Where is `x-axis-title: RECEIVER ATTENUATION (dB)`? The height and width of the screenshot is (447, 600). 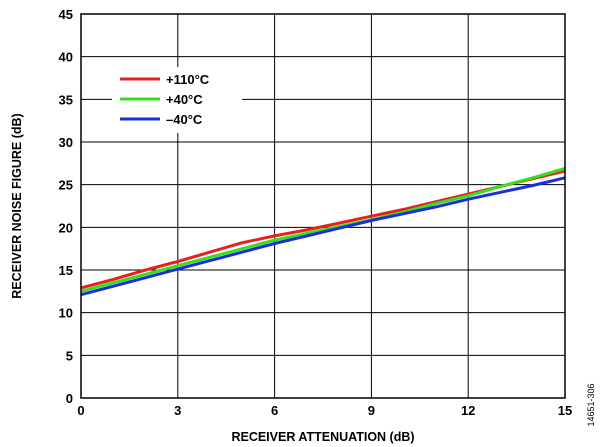
x-axis-title: RECEIVER ATTENUATION (dB) is located at coordinates (322, 437).